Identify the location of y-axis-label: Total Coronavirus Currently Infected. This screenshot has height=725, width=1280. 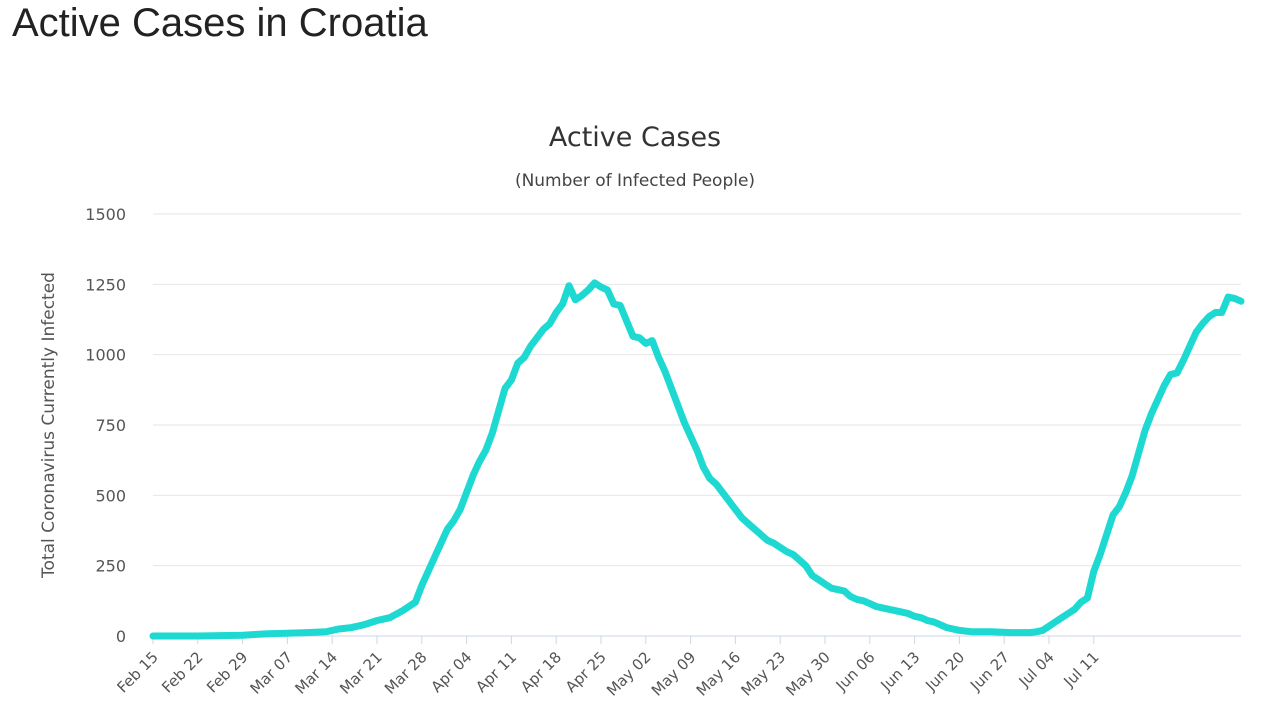
(49, 425).